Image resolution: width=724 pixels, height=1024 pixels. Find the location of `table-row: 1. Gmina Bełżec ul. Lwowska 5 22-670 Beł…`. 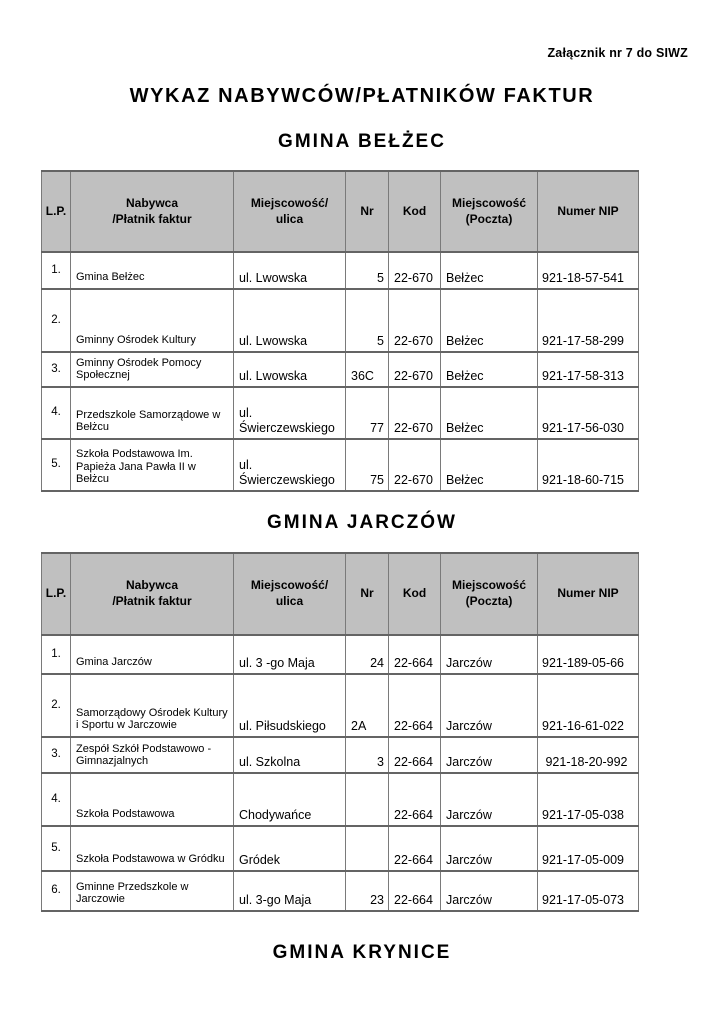

table-row: 1. Gmina Bełżec ul. Lwowska 5 22-670 Beł… is located at coordinates (340, 270).